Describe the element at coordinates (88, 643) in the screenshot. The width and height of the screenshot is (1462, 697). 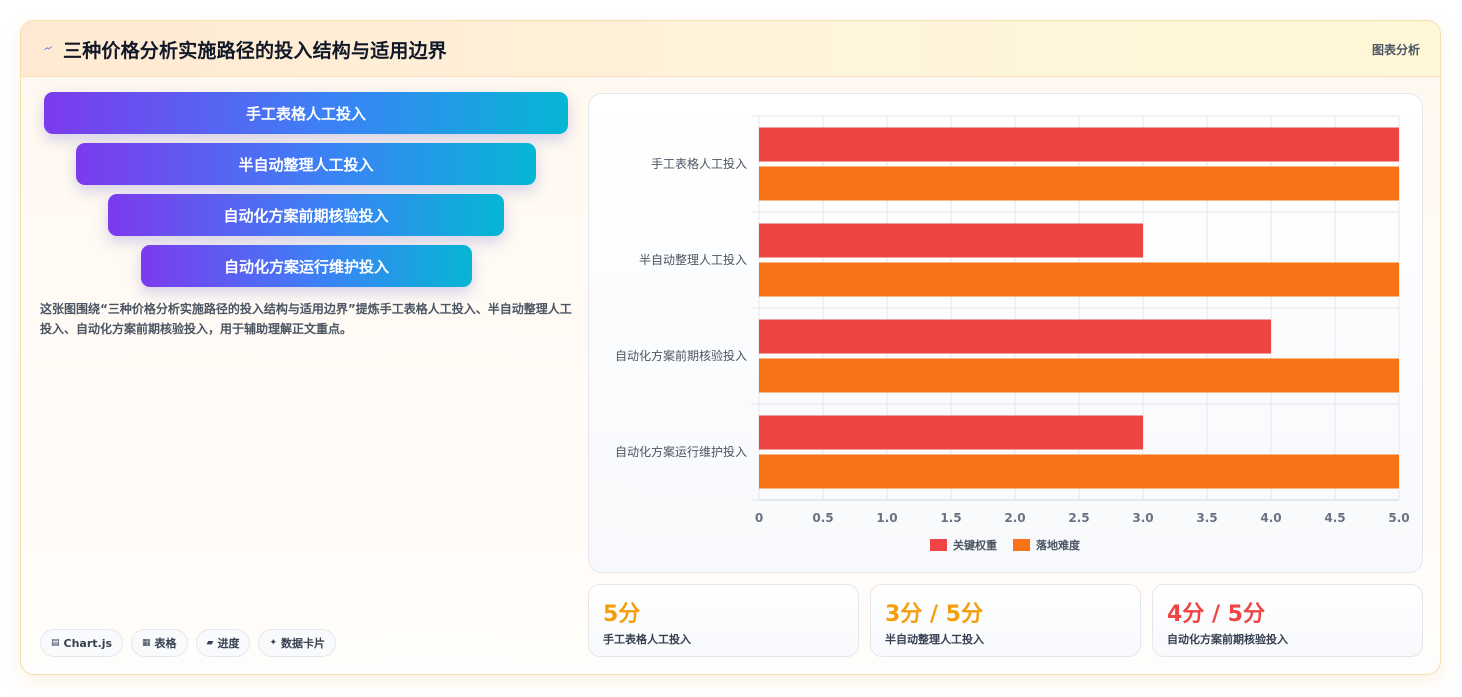
I see `chip-label: Chart.js` at that location.